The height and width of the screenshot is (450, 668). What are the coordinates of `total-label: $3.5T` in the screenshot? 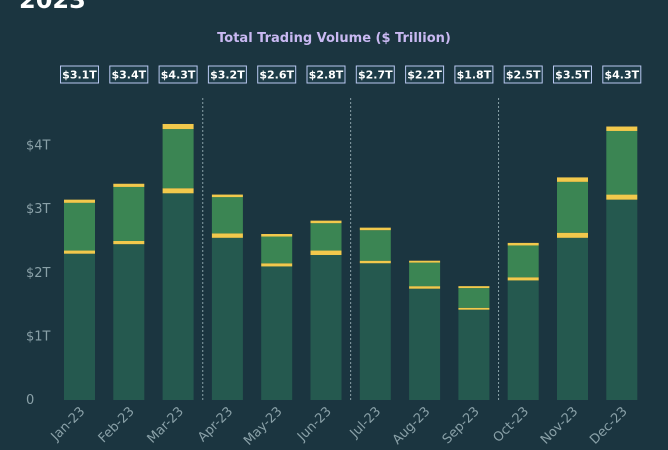 It's located at (572, 75).